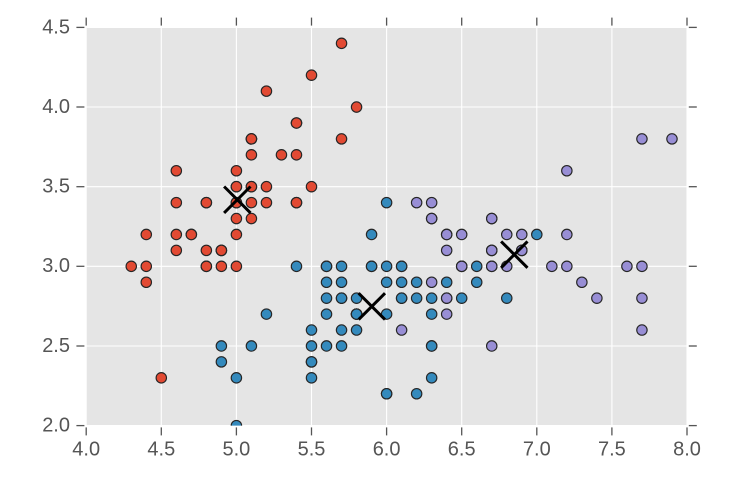  I want to click on svg-text: 3.0, so click(56, 266).